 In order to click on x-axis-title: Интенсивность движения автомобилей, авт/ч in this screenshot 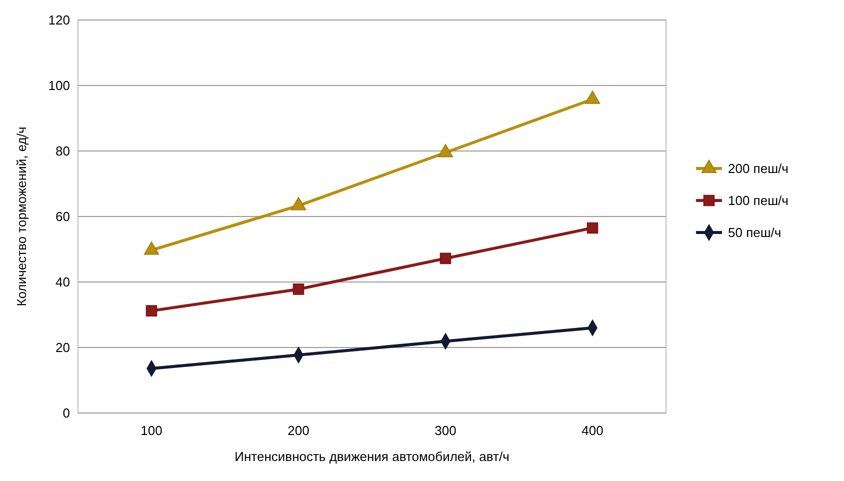, I will do `click(372, 456)`.